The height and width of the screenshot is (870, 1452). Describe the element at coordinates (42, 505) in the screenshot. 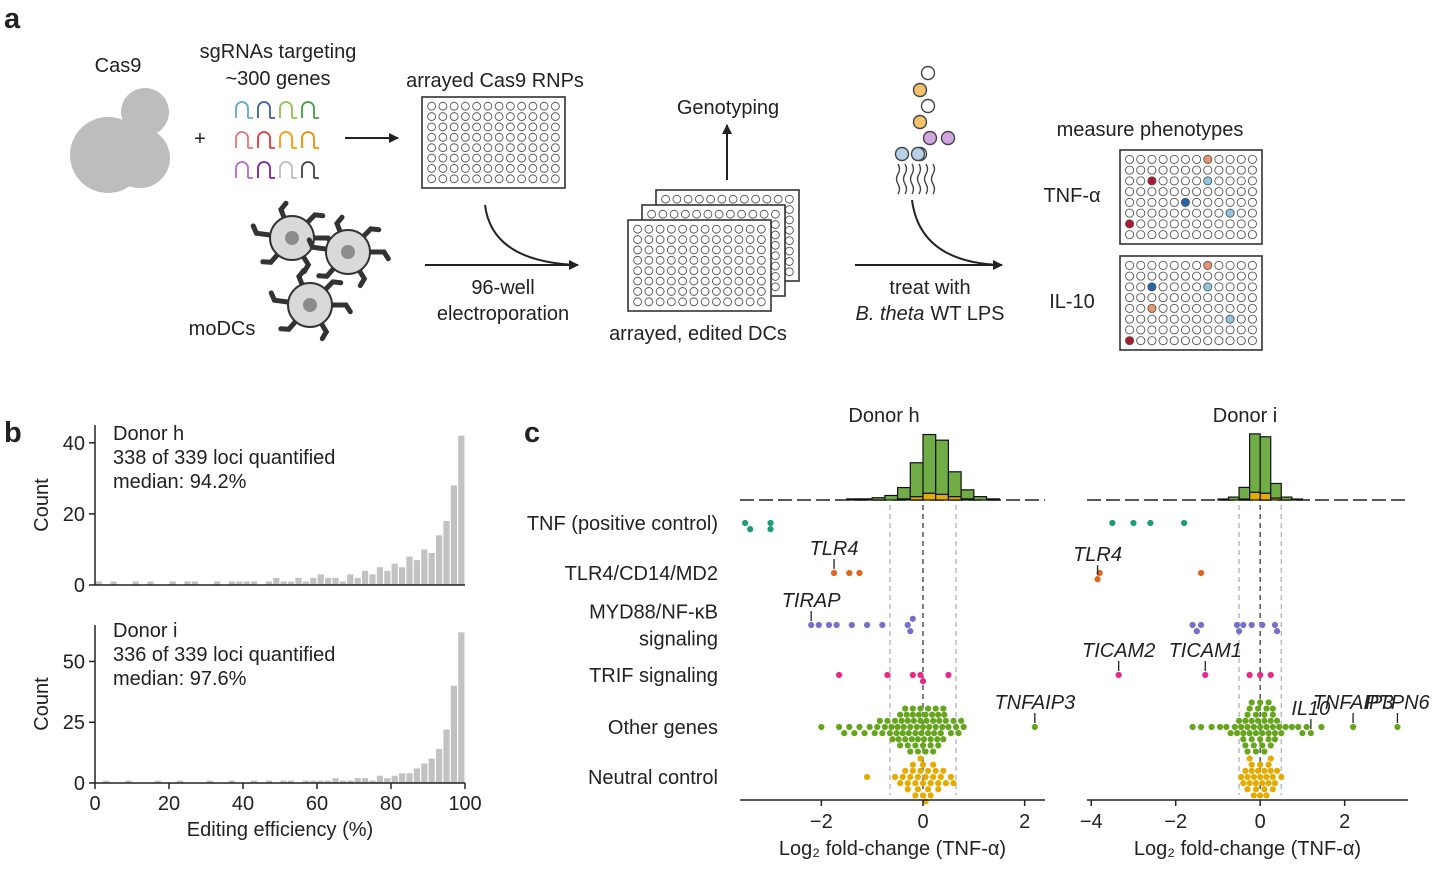

I see `y-axis-label: Count` at that location.